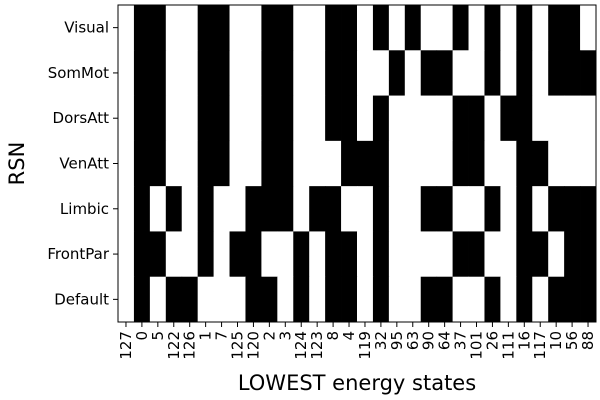 Image resolution: width=600 pixels, height=400 pixels. What do you see at coordinates (556, 340) in the screenshot?
I see `x-tick-label: 10` at bounding box center [556, 340].